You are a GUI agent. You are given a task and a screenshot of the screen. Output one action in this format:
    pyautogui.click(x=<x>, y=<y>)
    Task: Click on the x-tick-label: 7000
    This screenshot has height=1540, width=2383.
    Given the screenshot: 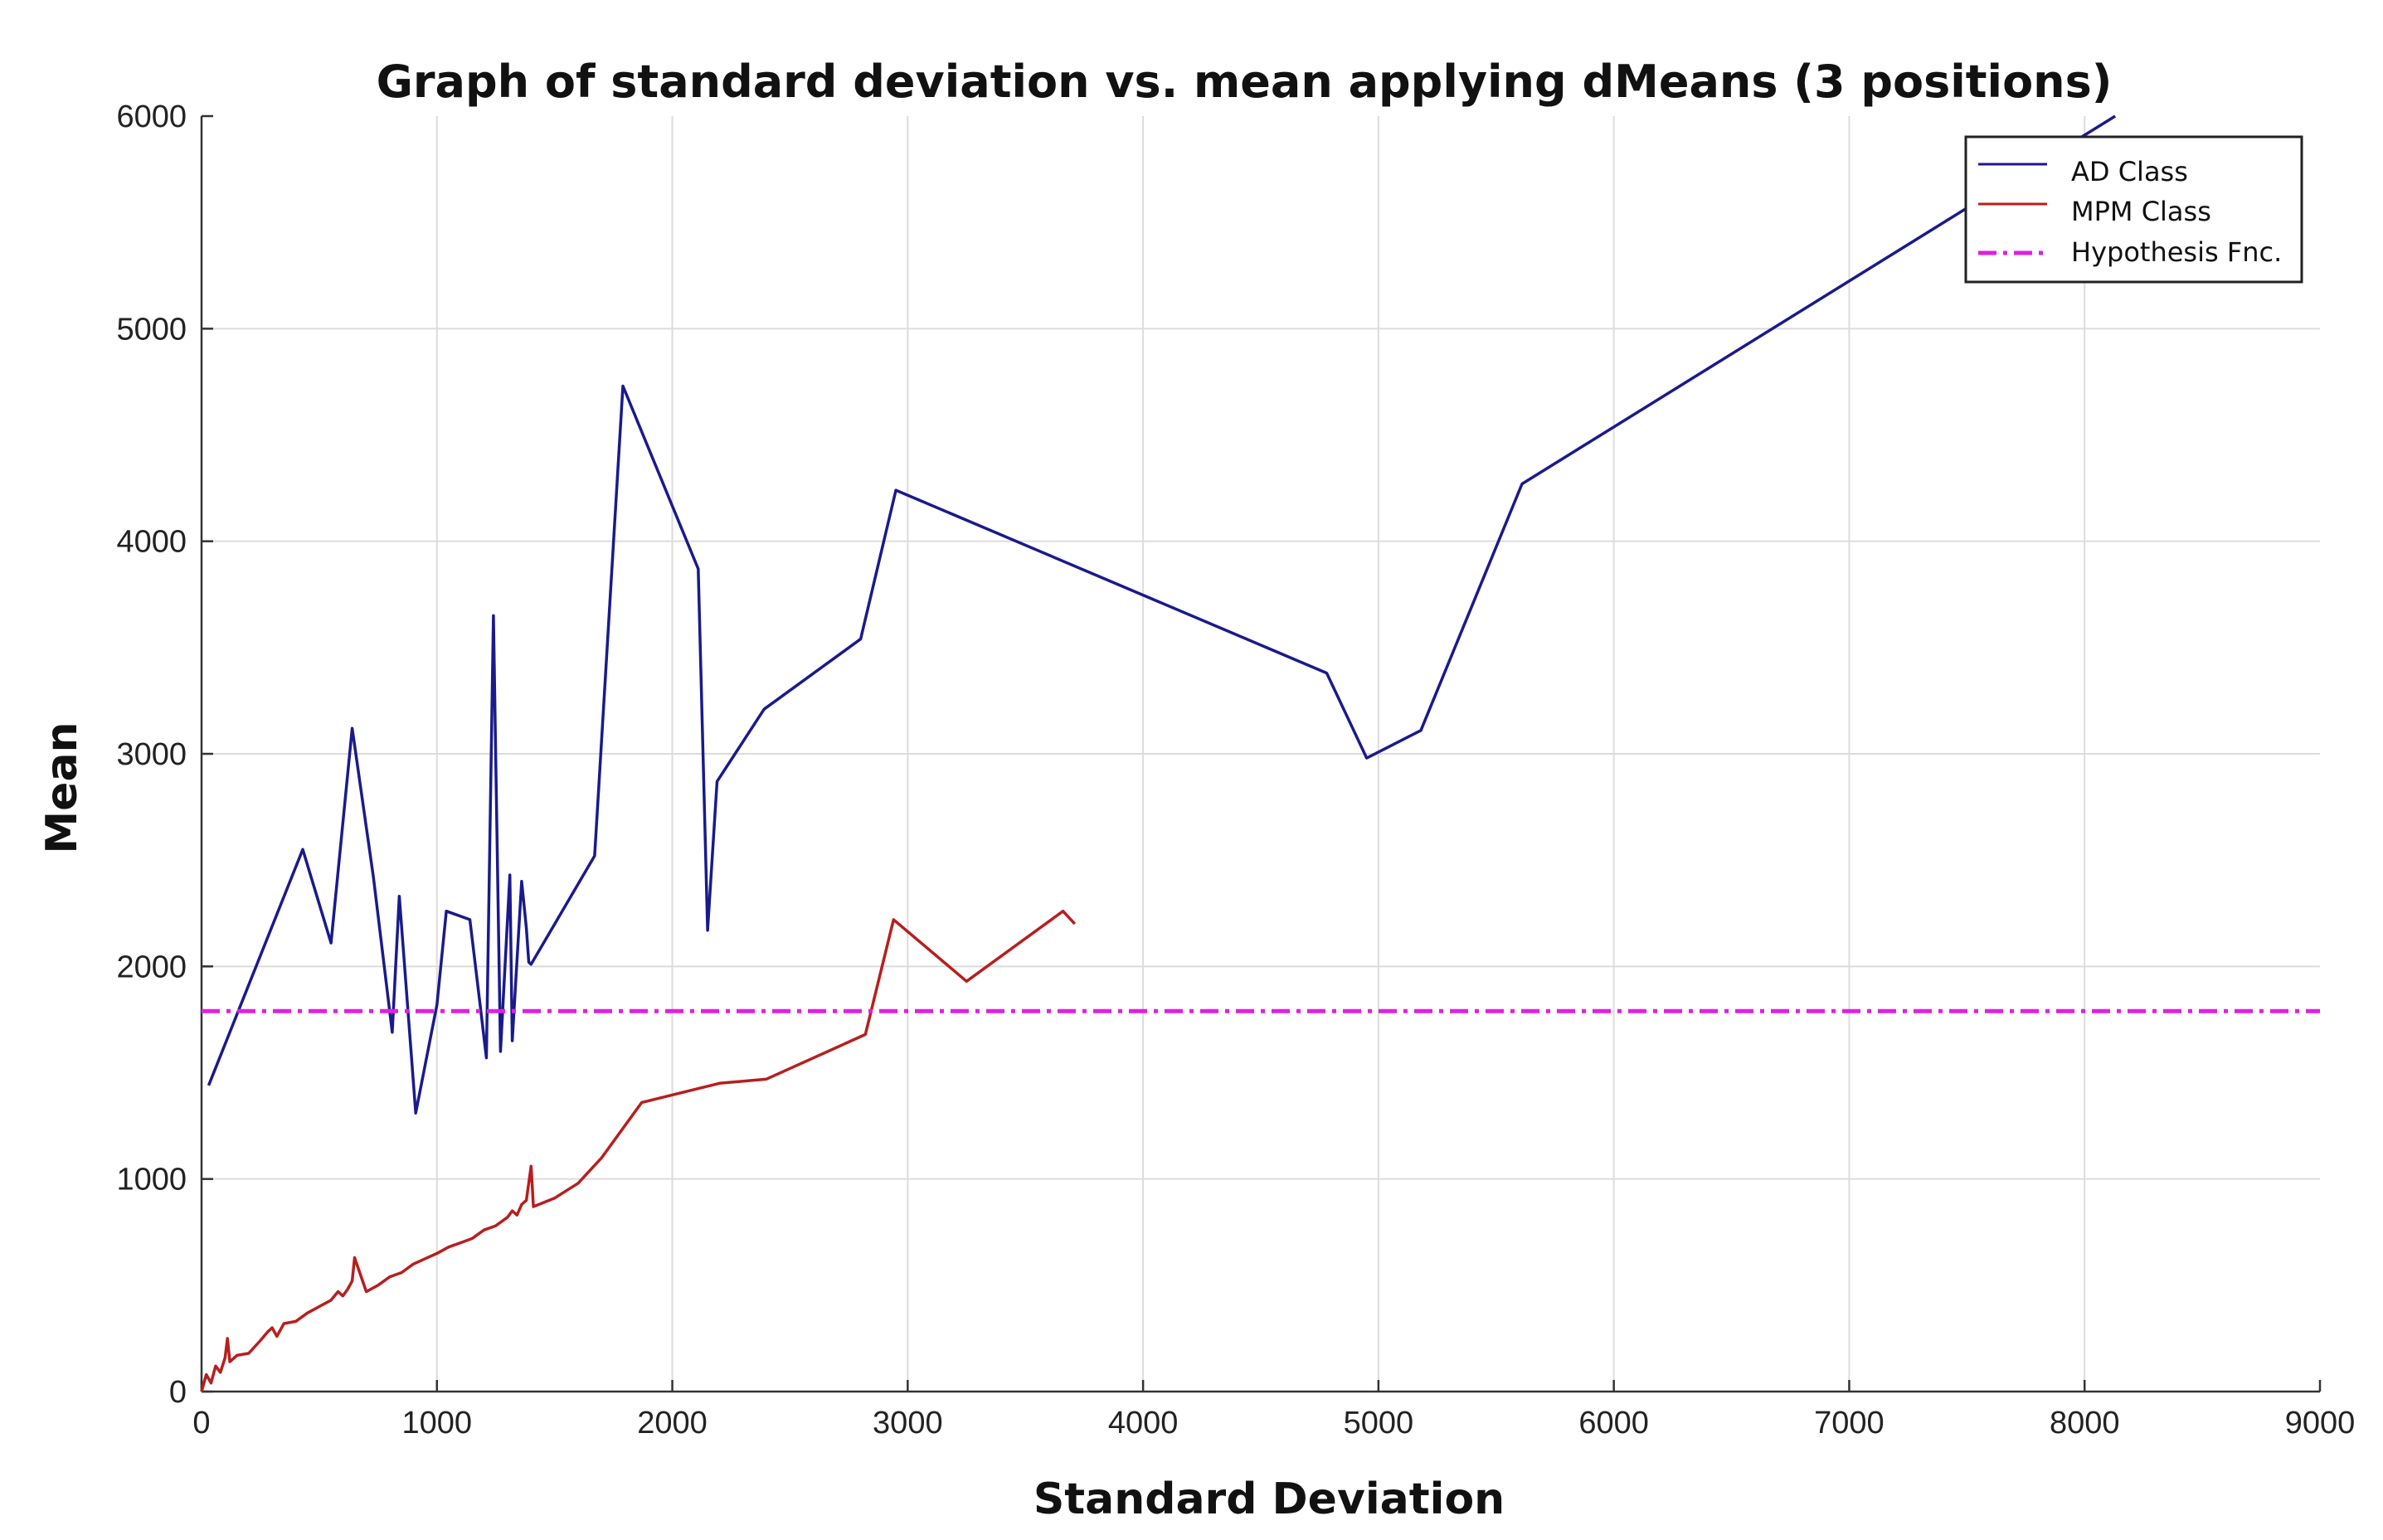 What is the action you would take?
    pyautogui.click(x=1849, y=1423)
    